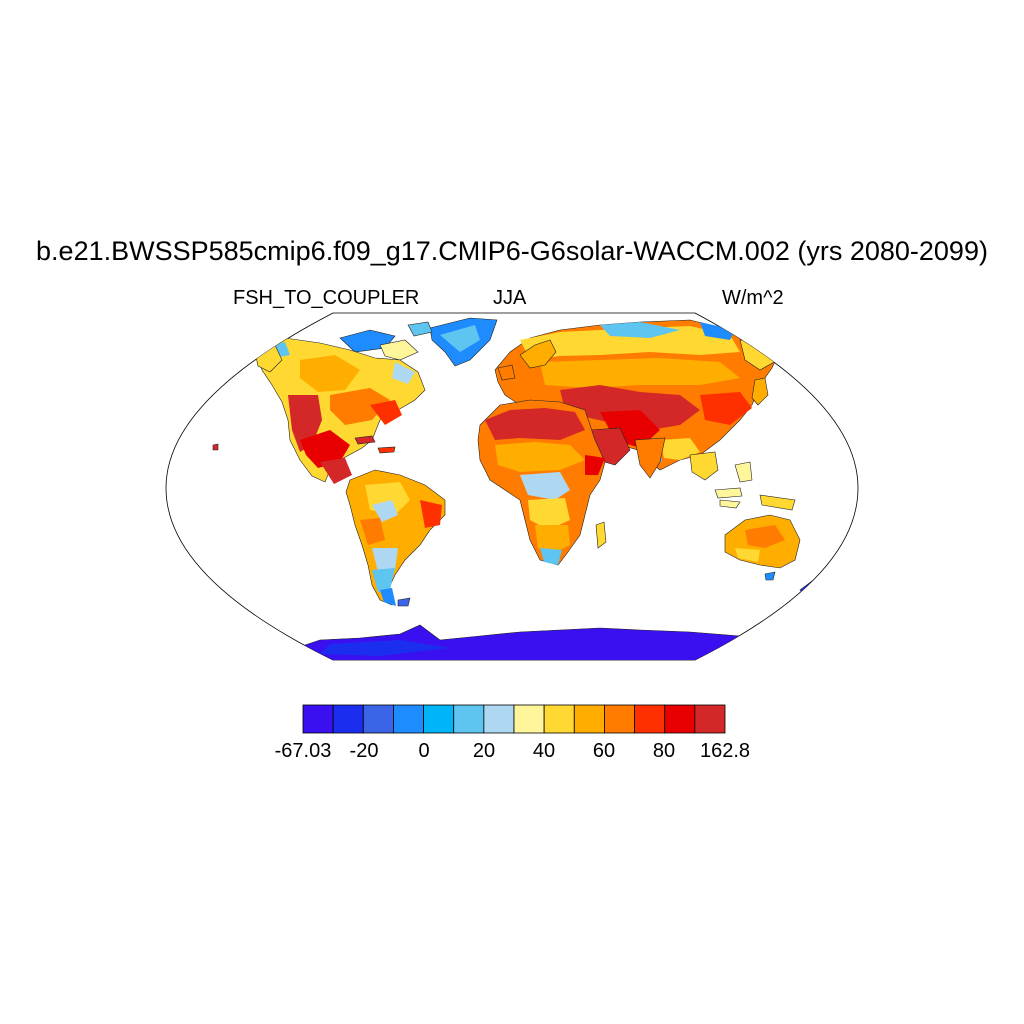 Image resolution: width=1024 pixels, height=1024 pixels. I want to click on colorbar-label-4: 40, so click(544, 751).